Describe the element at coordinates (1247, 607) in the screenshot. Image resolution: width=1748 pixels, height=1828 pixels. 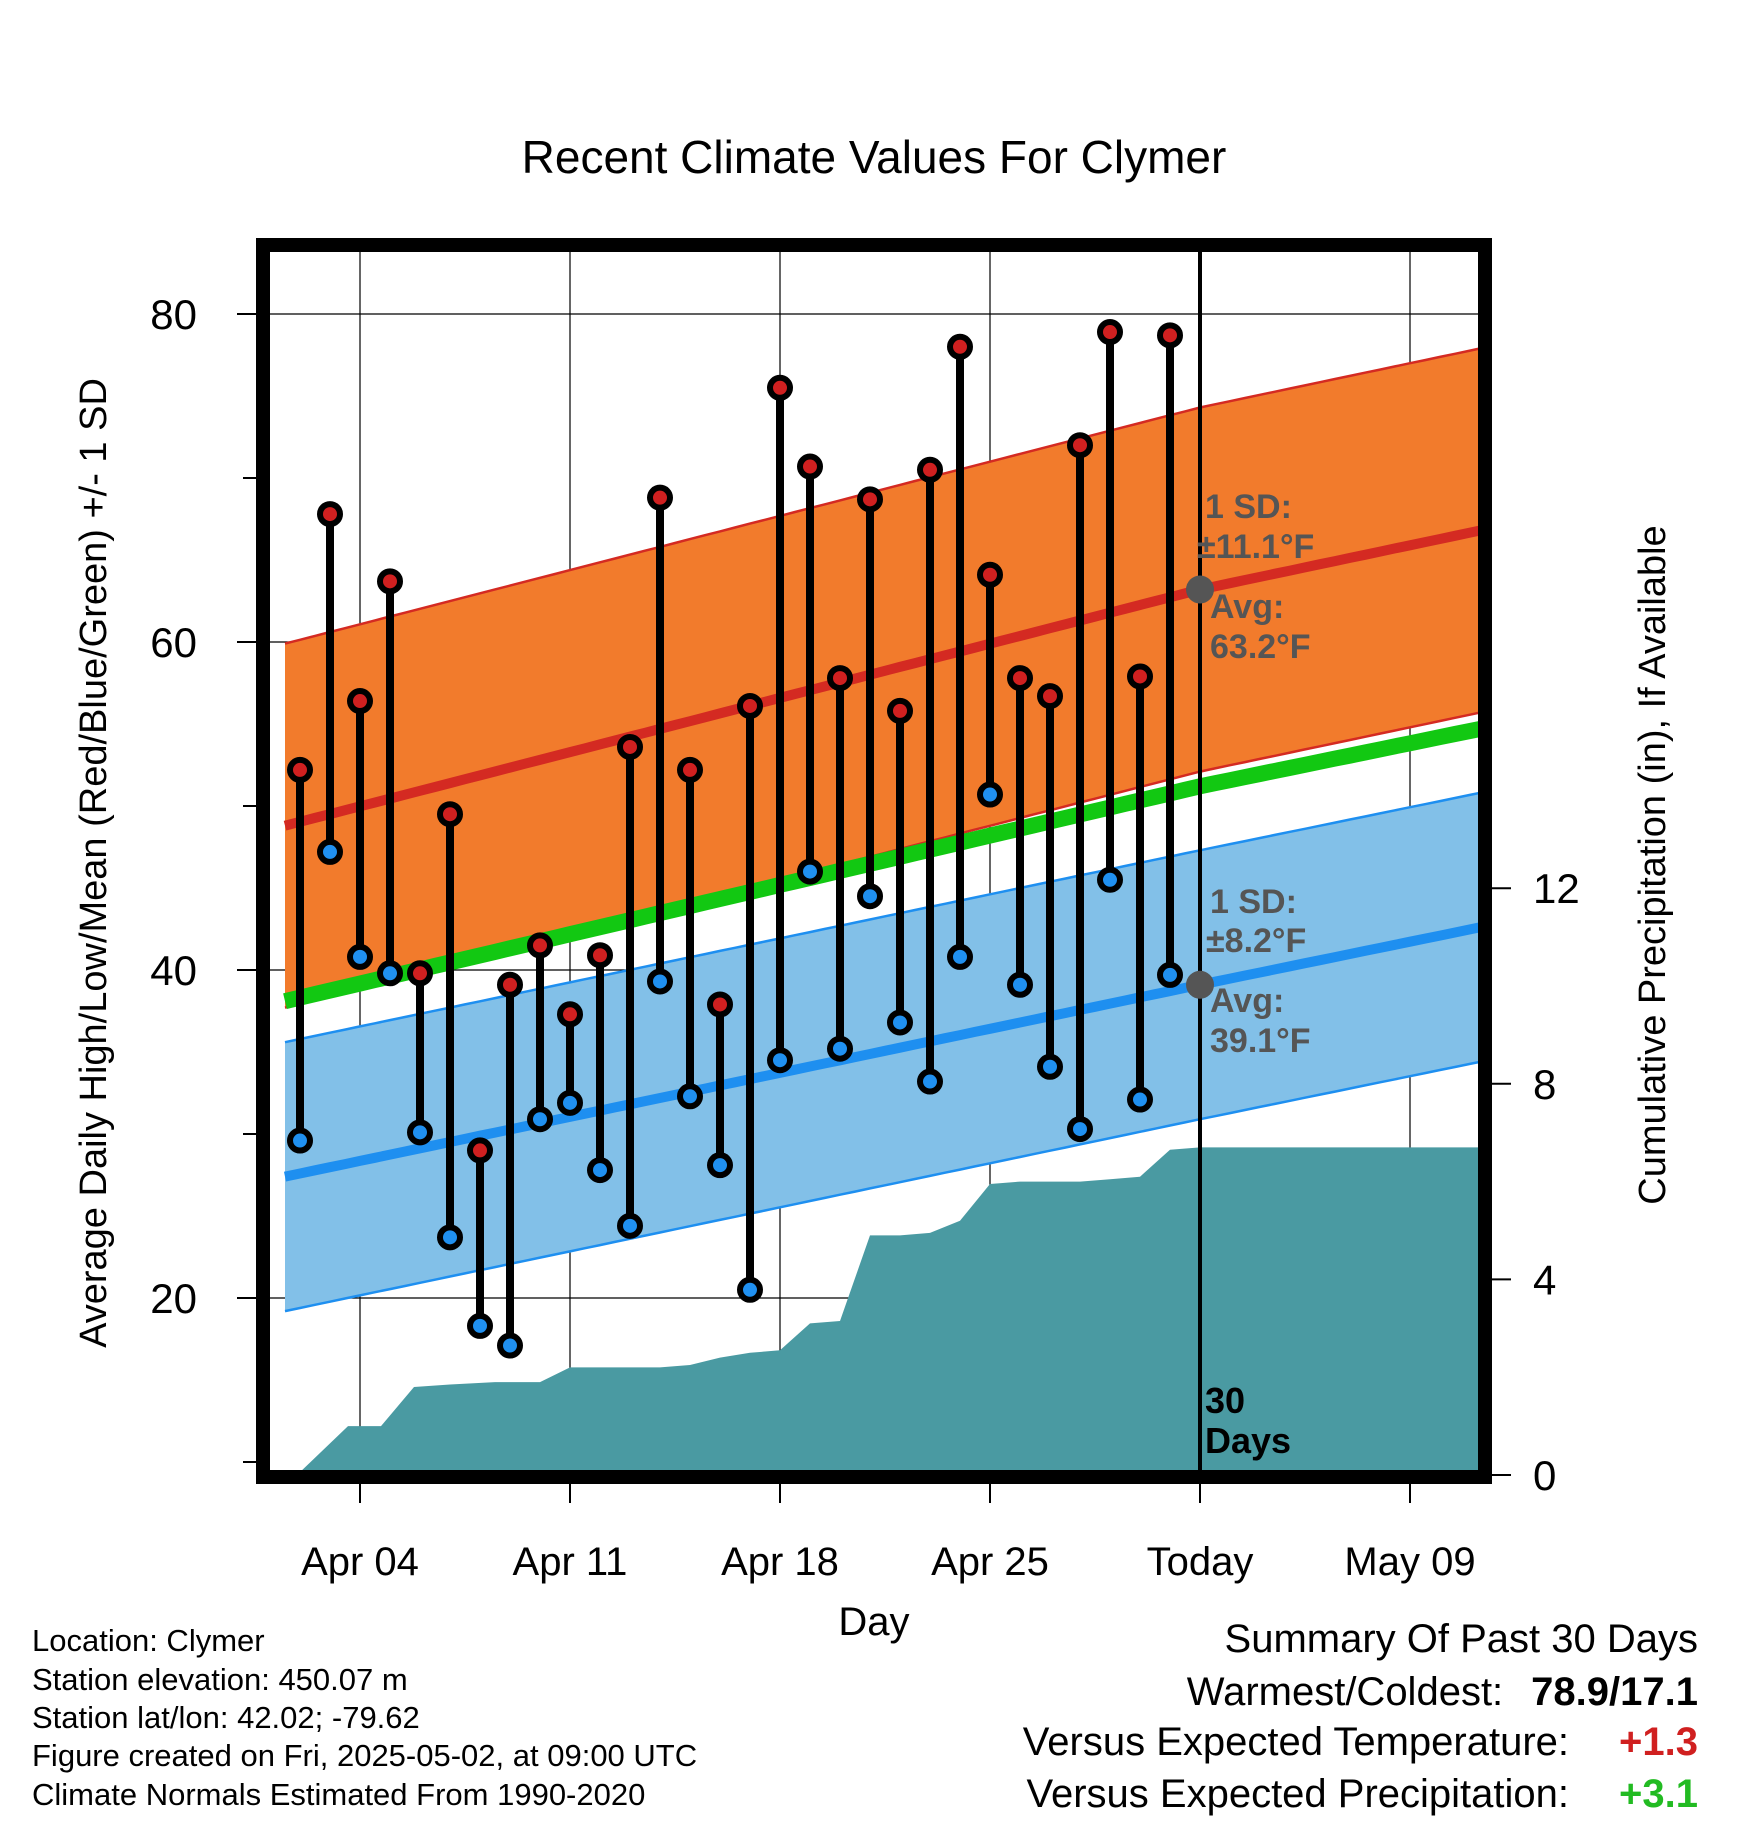
I see `high-avg-label: Avg:` at that location.